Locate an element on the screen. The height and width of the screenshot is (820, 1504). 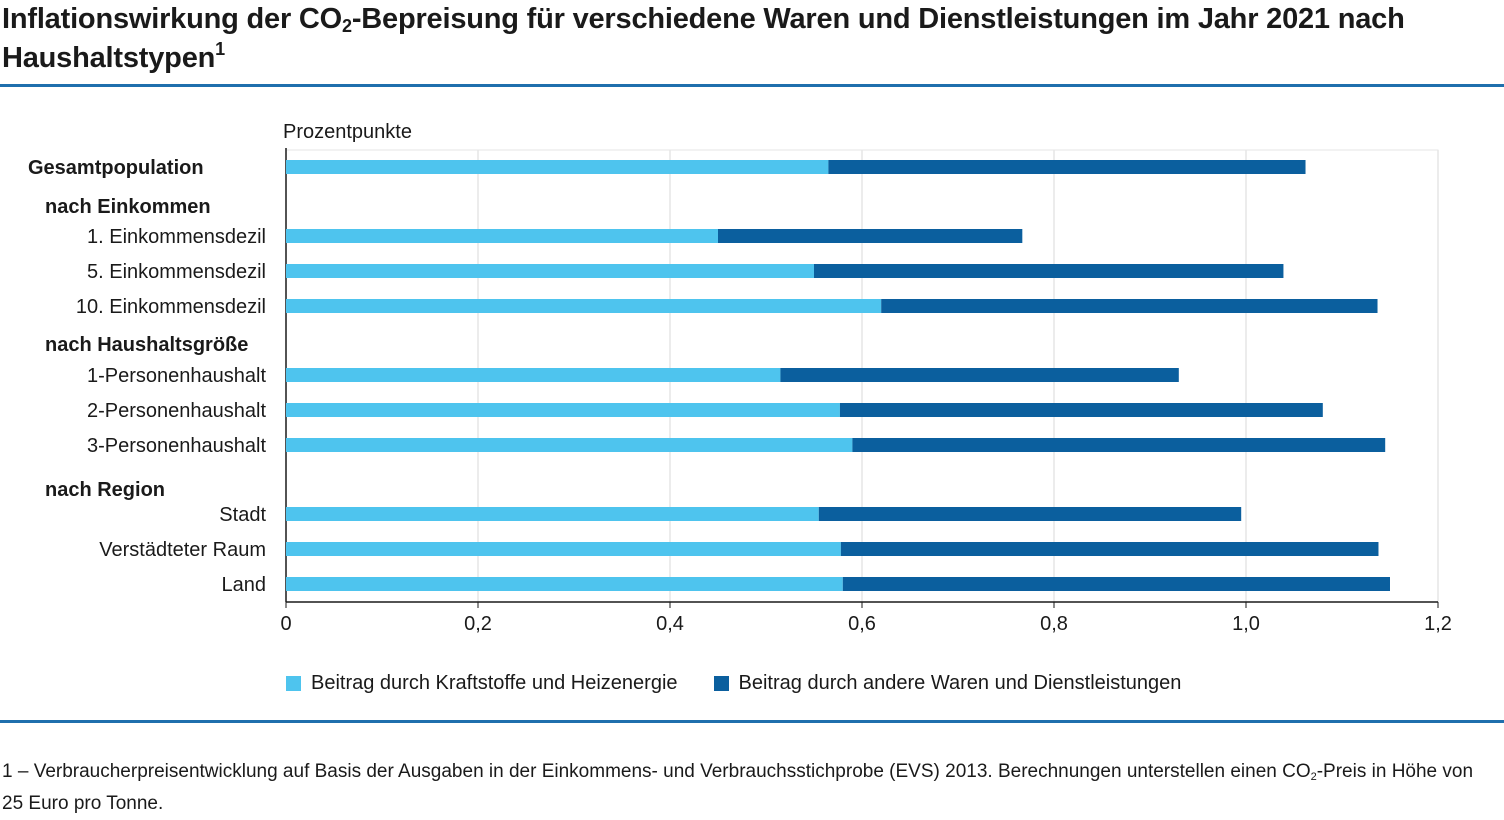
title-text: Inflationswirkung der CO is located at coordinates (172, 19).